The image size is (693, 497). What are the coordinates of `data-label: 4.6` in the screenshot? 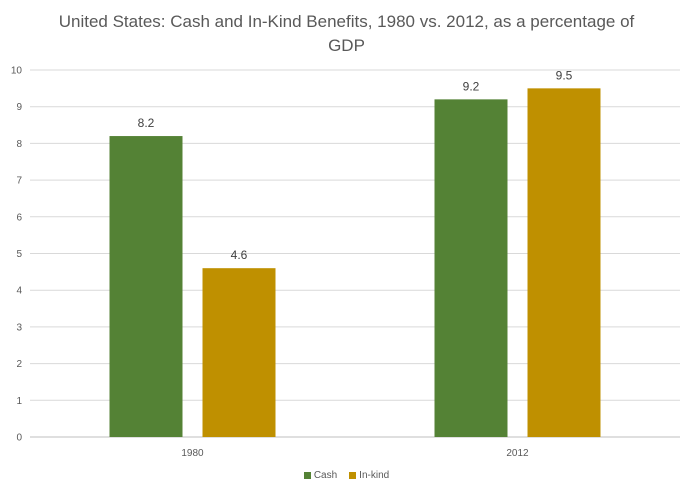 It's located at (239, 255).